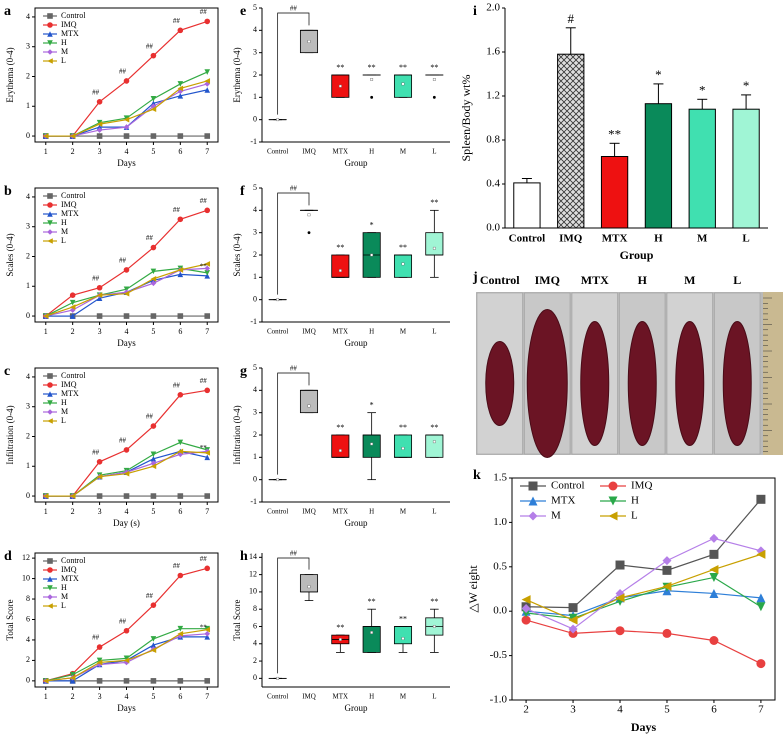 The image size is (783, 736). What do you see at coordinates (204, 448) in the screenshot?
I see `annotation: **` at bounding box center [204, 448].